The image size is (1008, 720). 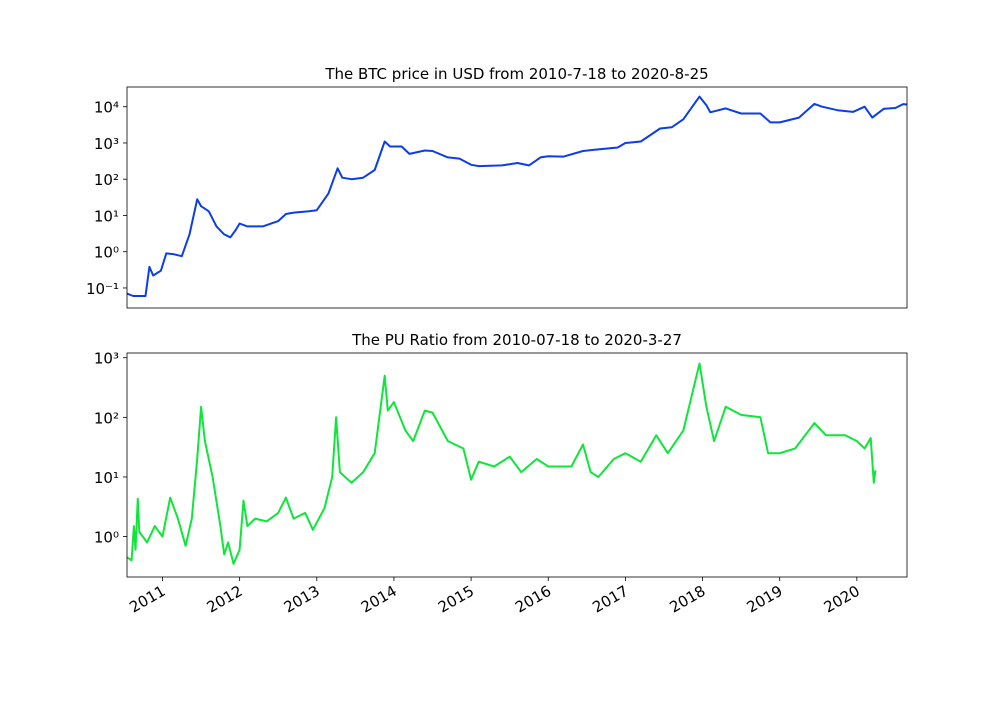 What do you see at coordinates (379, 599) in the screenshot?
I see `x-tick-label: 2014` at bounding box center [379, 599].